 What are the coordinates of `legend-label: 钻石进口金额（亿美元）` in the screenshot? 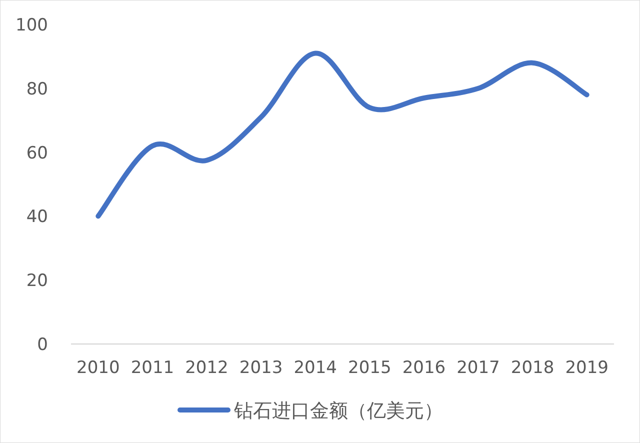 It's located at (338, 411).